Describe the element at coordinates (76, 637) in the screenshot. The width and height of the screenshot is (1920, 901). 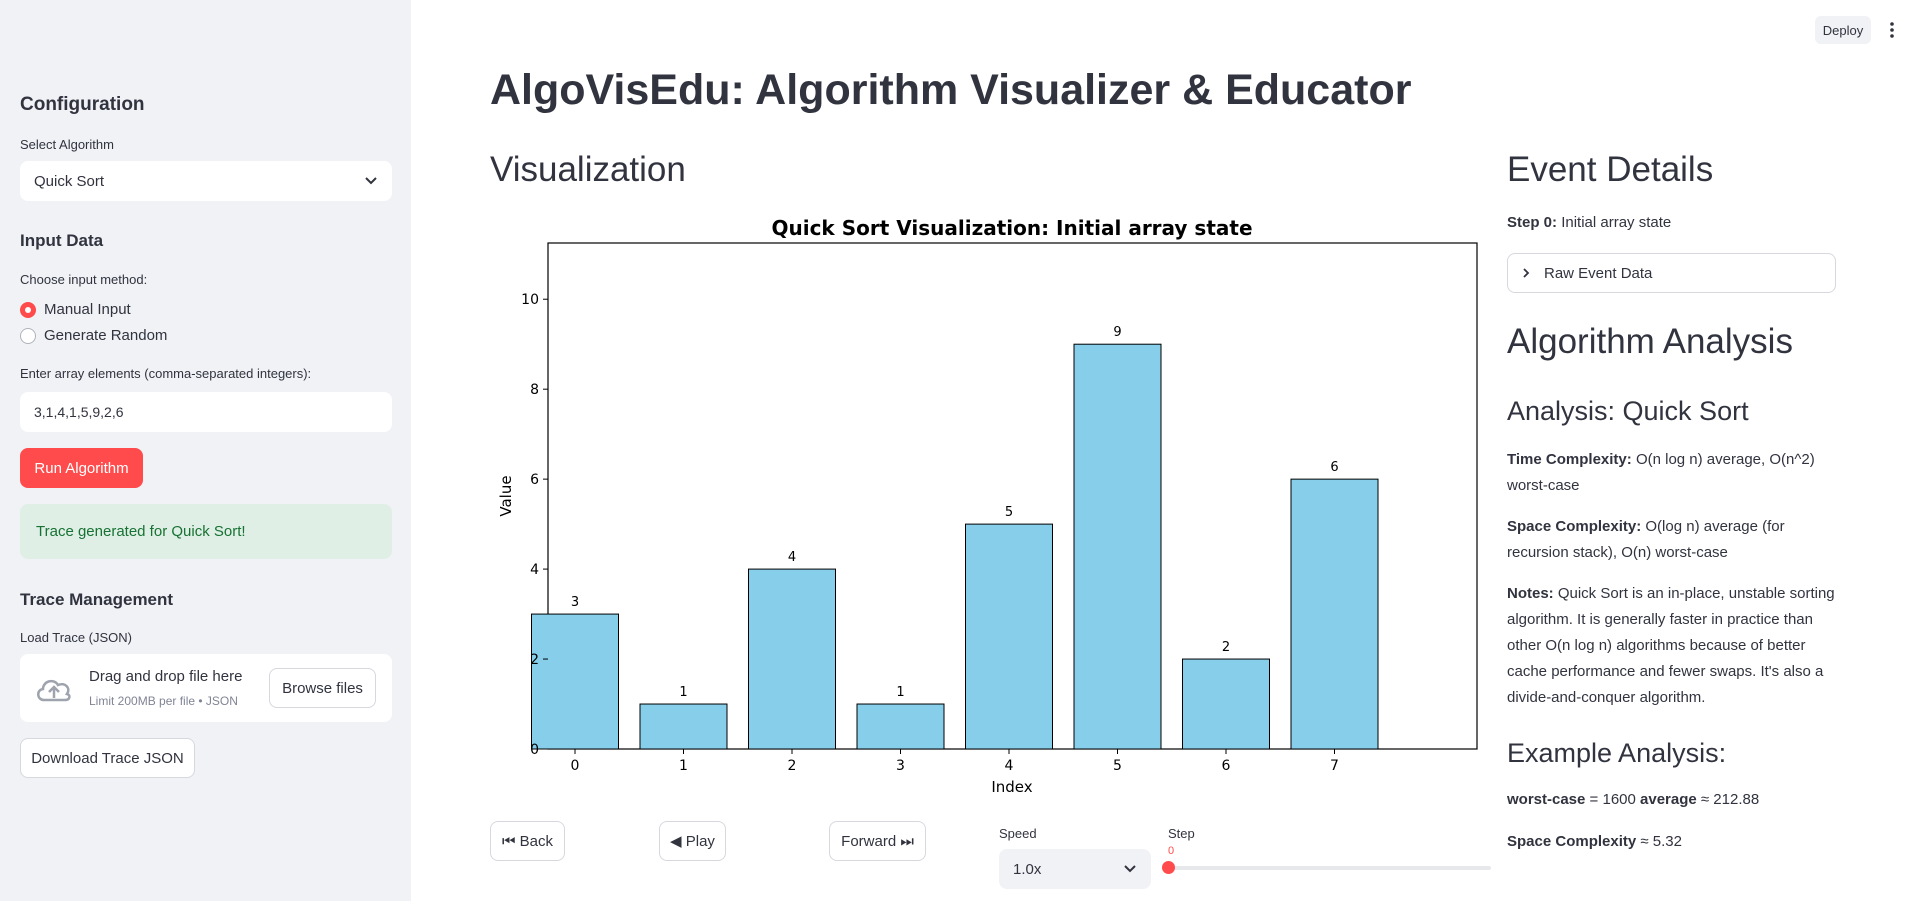
I see `load-trace-label: Load Trace (JSON)` at that location.